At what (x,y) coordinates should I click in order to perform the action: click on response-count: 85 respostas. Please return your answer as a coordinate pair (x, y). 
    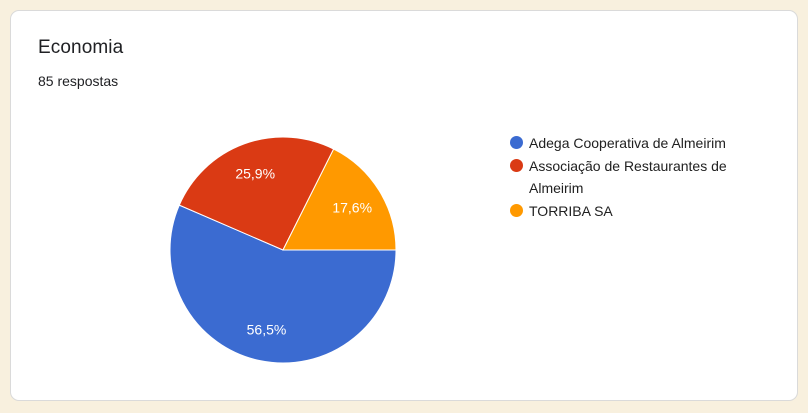
    Looking at the image, I should click on (78, 81).